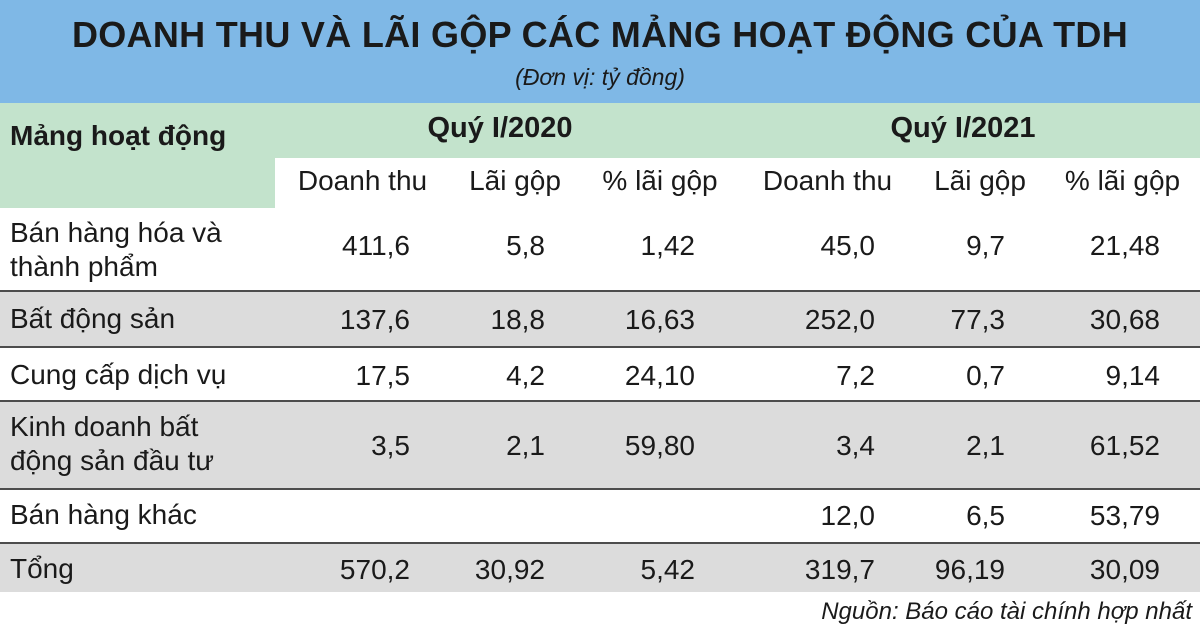  I want to click on cell-gross-profit-2020: 30,92, so click(509, 569).